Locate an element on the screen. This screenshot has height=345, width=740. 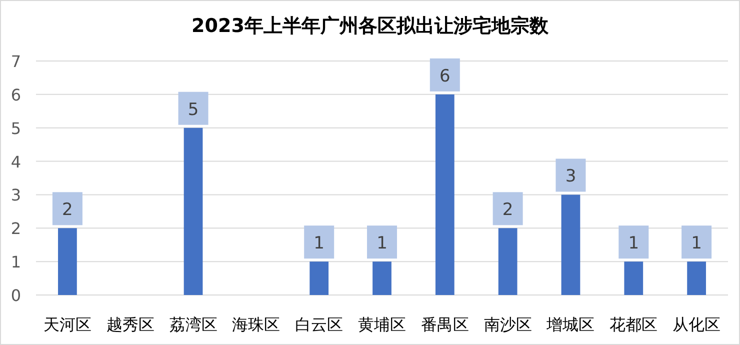
data-label: 5 is located at coordinates (193, 110).